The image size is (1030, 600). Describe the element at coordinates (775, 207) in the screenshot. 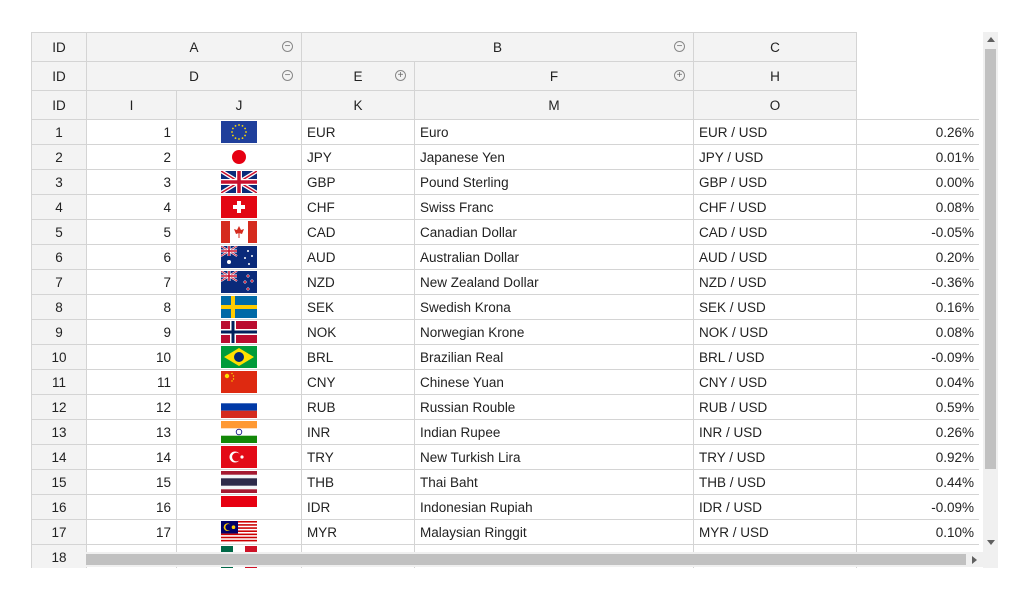

I see `currency-pair-cell: CHF / USD` at that location.